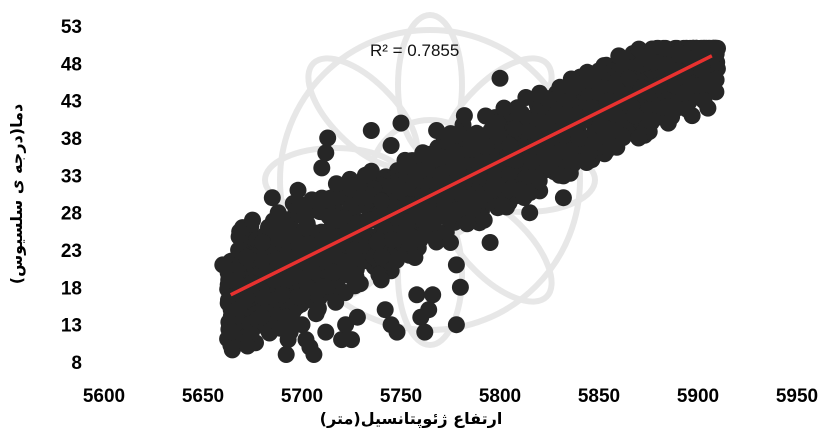 This screenshot has width=827, height=430. I want to click on y-tick-label: 48, so click(71, 64).